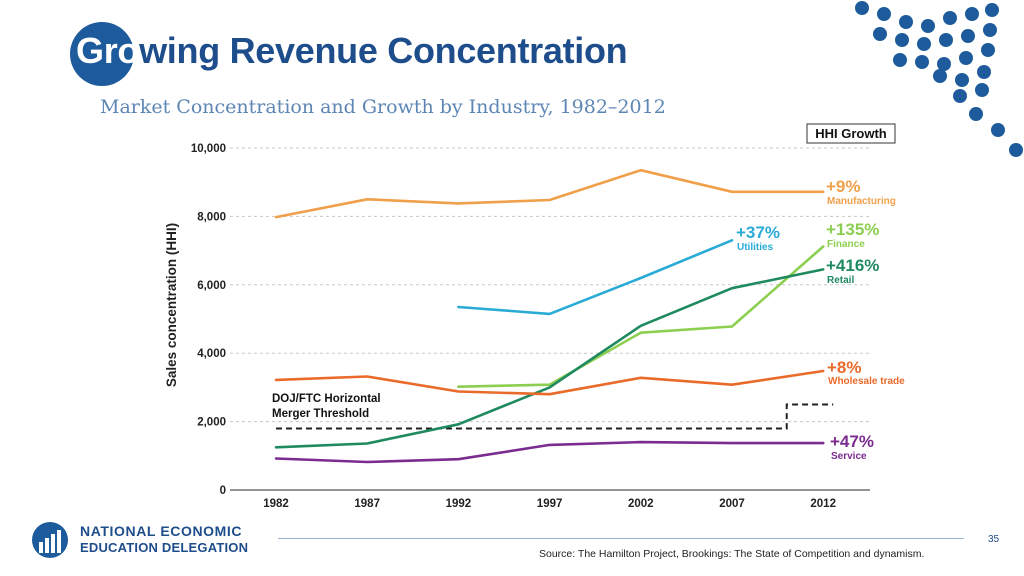 Image resolution: width=1024 pixels, height=576 pixels. Describe the element at coordinates (866, 381) in the screenshot. I see `industry-label-wholesale: Wholesale trade` at that location.